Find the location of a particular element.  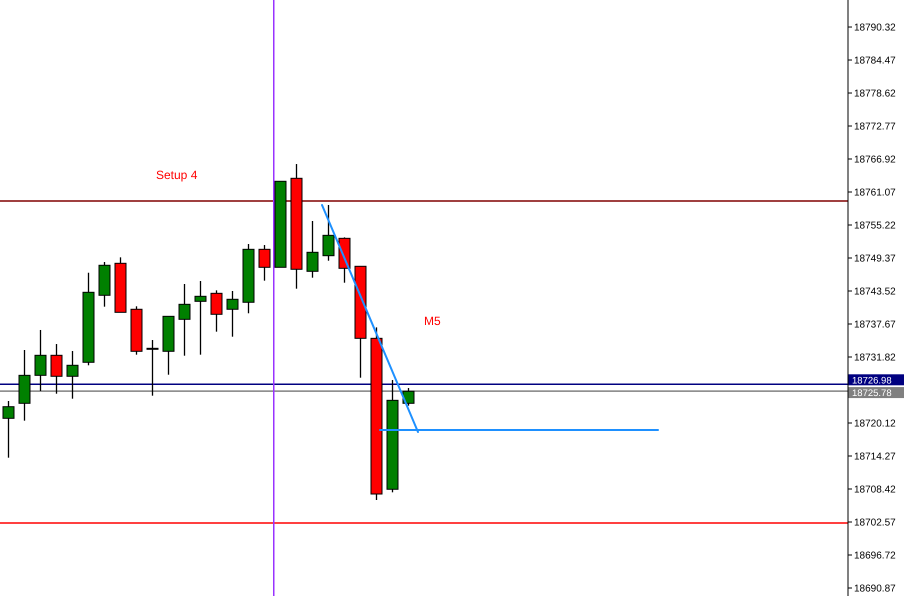

y-tick-label: 18778.62 is located at coordinates (875, 94).